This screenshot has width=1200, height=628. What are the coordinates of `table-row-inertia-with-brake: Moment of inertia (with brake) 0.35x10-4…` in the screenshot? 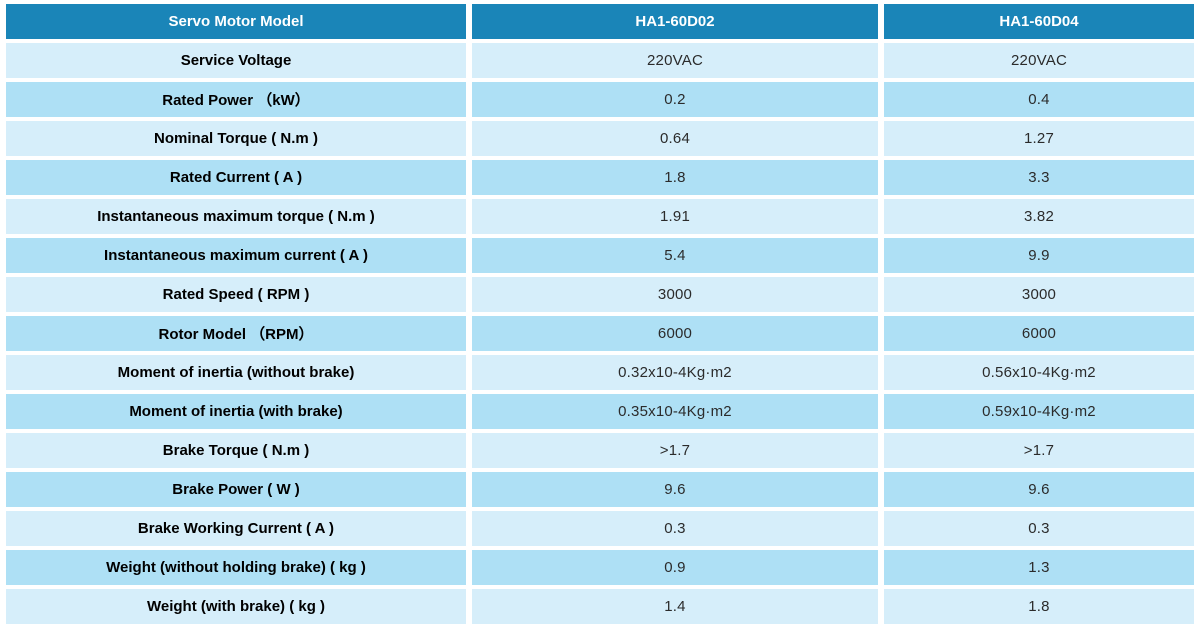 It's located at (600, 411).